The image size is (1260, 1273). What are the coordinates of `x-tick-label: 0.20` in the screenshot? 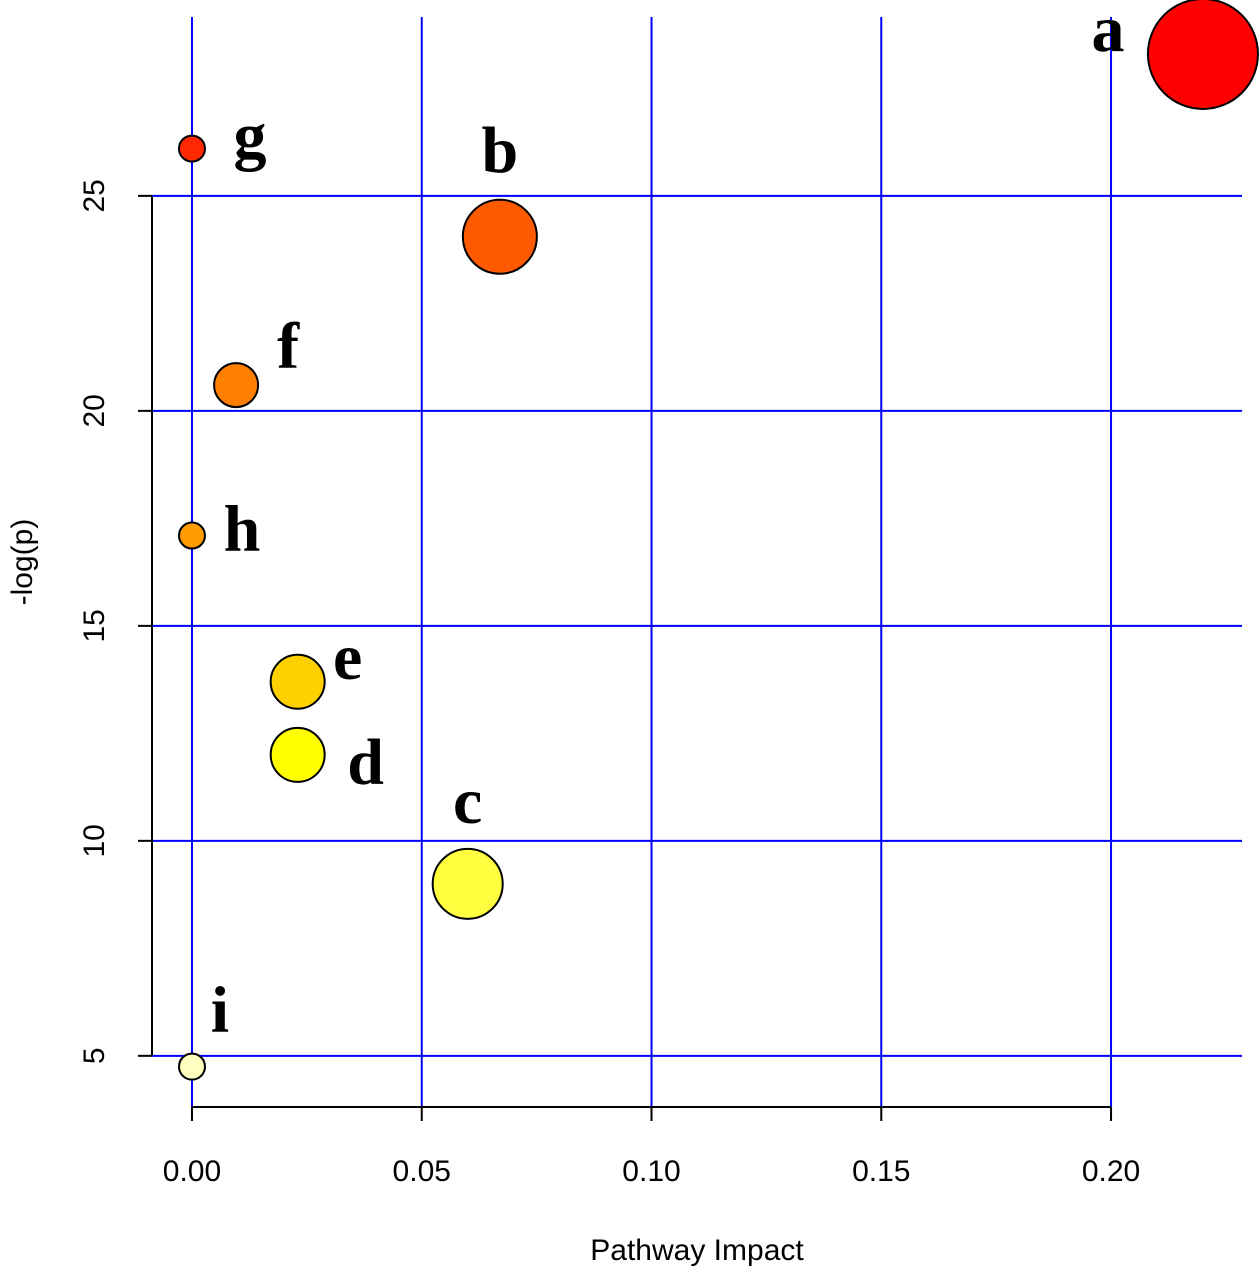 It's located at (1111, 1171).